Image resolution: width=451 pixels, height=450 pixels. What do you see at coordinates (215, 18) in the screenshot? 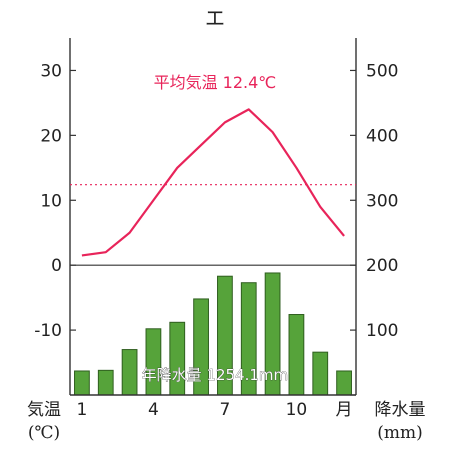
I see `chart-title: エ` at bounding box center [215, 18].